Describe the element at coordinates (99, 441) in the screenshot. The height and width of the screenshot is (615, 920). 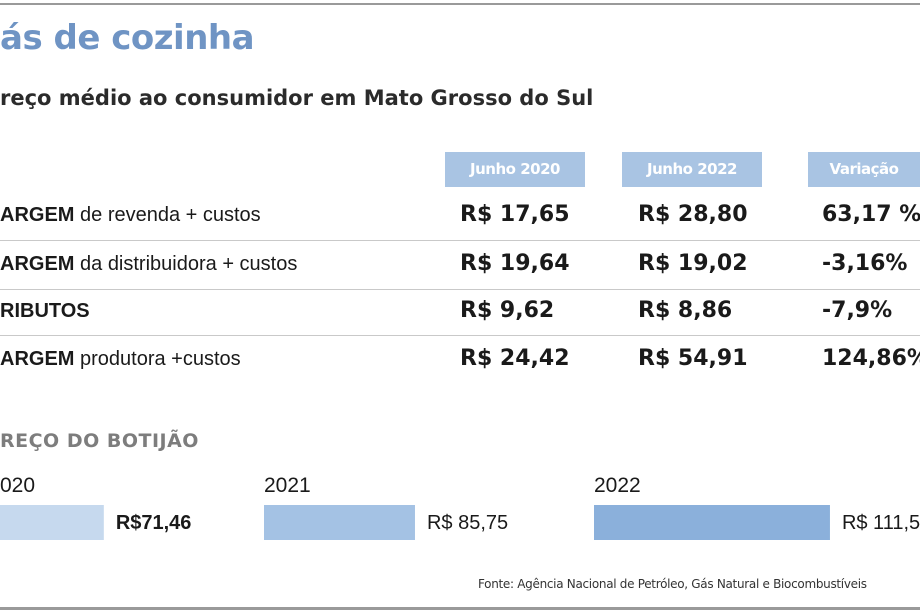
I see `section-title-cylinder-price: REÇO DO BOTIJÃO` at that location.